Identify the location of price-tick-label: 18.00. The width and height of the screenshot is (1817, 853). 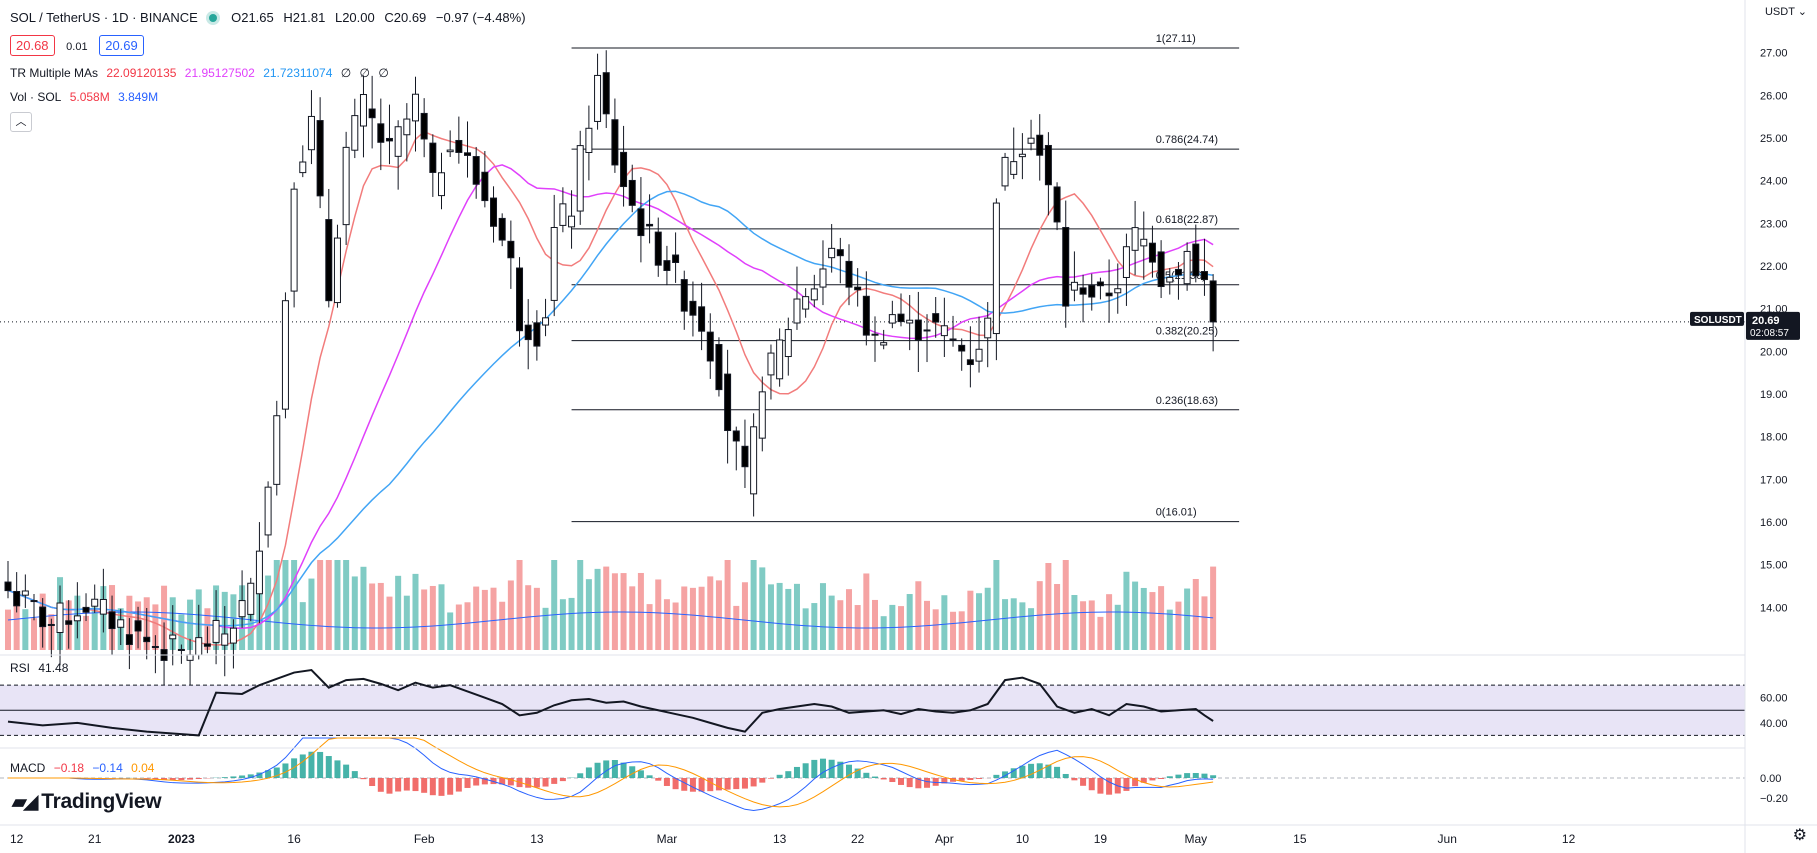
(1774, 438).